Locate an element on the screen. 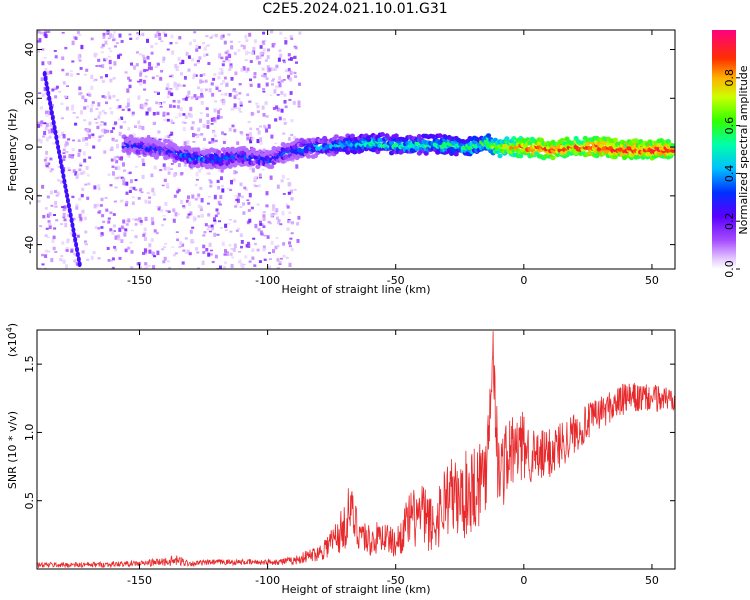 Image resolution: width=750 pixels, height=600 pixels. snr-x-tick-label: -50 is located at coordinates (396, 580).